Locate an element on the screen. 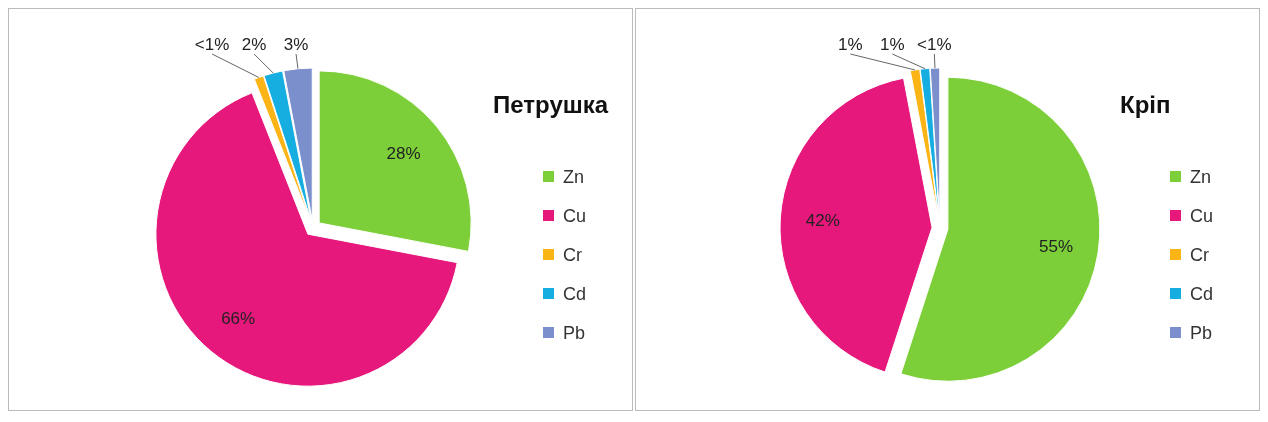 This screenshot has width=1268, height=422. data-label: 42% is located at coordinates (822, 221).